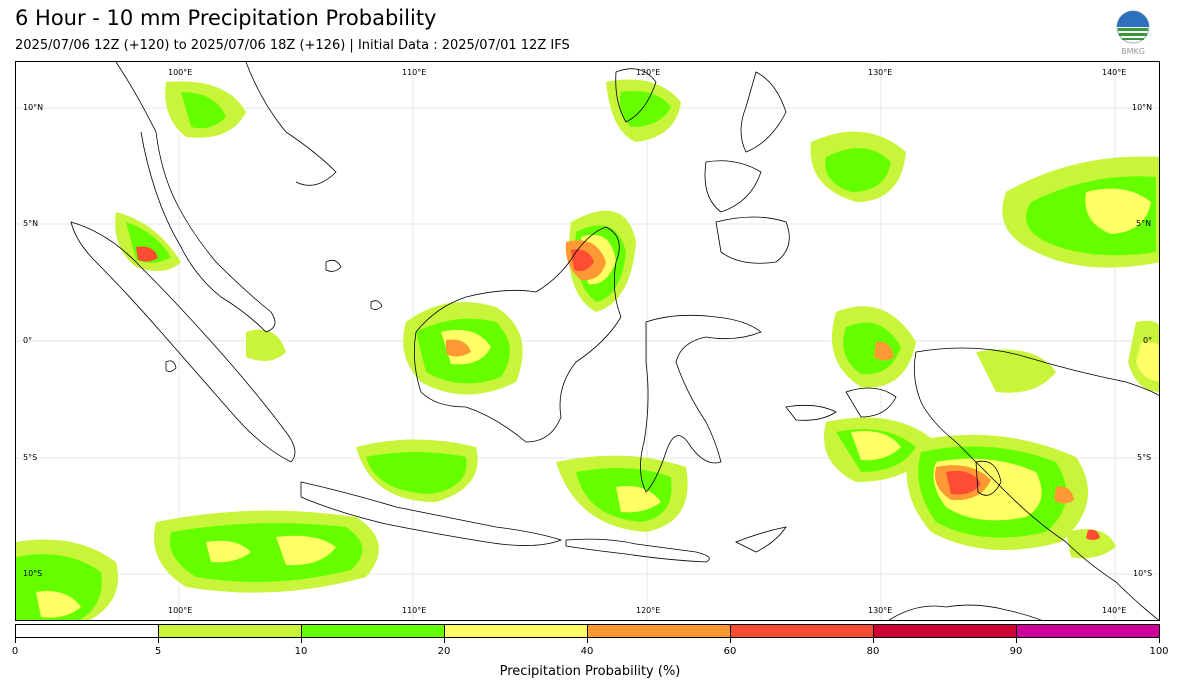 This screenshot has width=1180, height=690. Describe the element at coordinates (1143, 573) in the screenshot. I see `lat-label-right: 10°S` at that location.